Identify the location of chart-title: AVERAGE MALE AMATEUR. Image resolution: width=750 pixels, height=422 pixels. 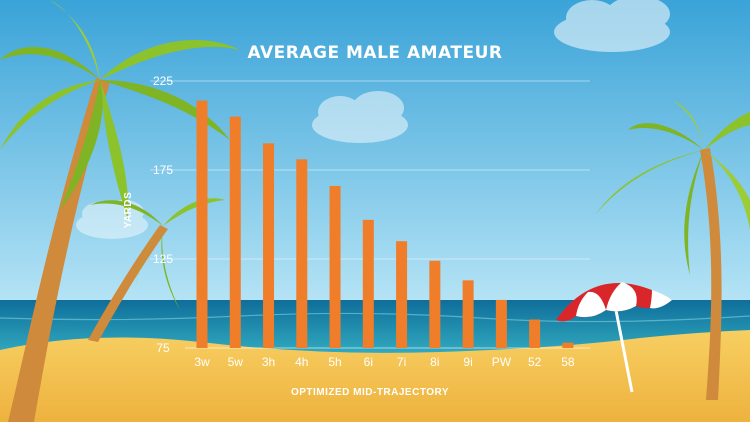
(375, 53).